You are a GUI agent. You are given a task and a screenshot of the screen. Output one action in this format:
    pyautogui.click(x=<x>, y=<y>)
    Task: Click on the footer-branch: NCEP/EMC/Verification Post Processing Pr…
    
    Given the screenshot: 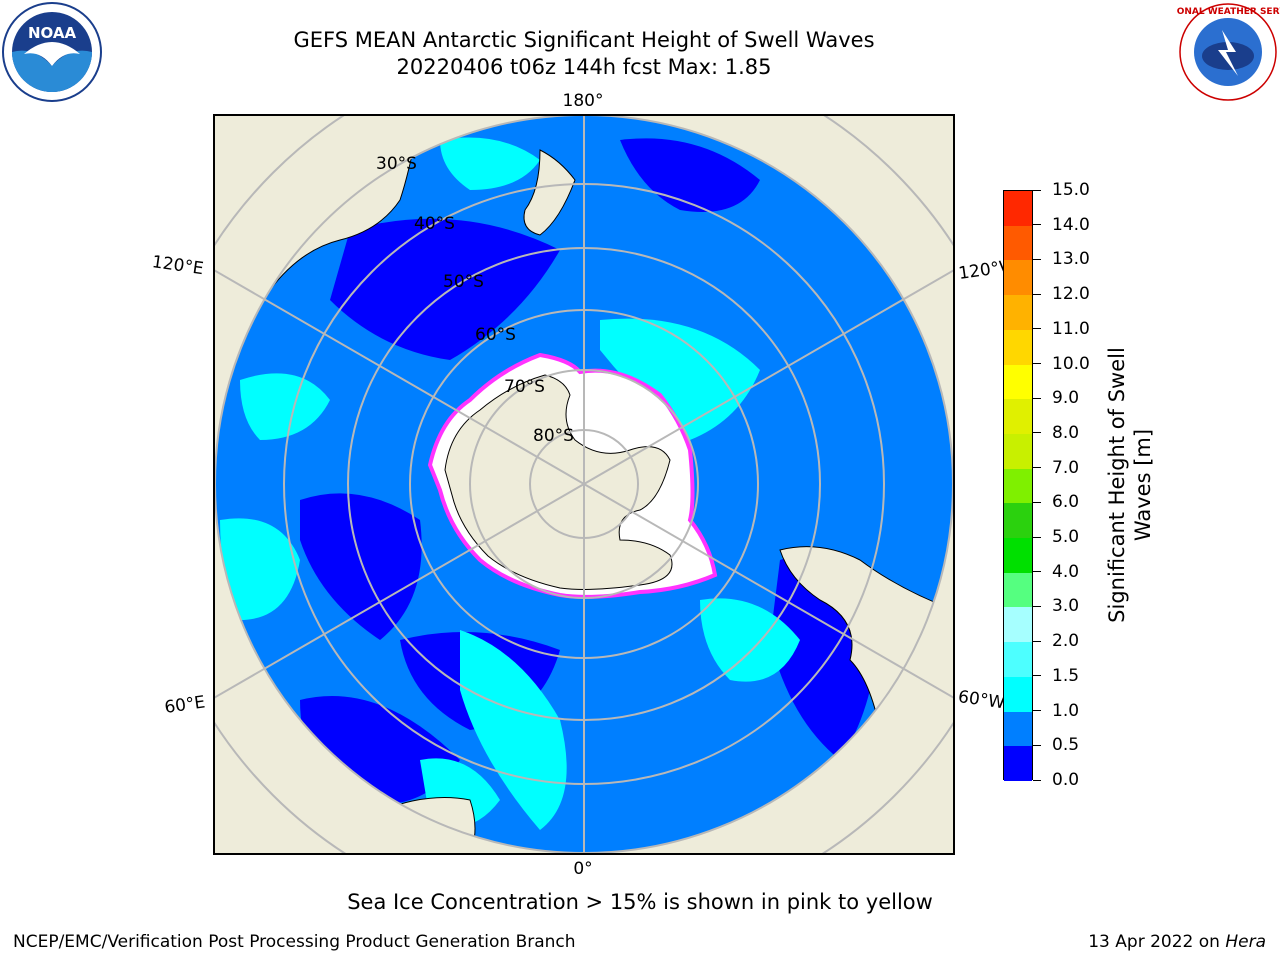 What is the action you would take?
    pyautogui.click(x=294, y=942)
    